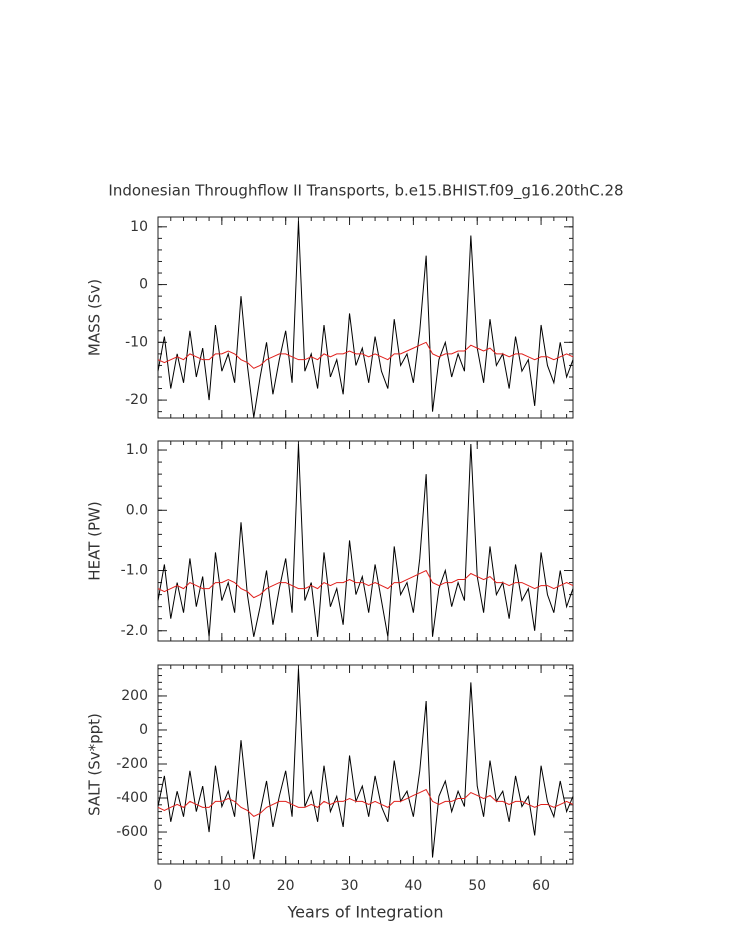  Describe the element at coordinates (136, 342) in the screenshot. I see `y-tick-label: -10` at that location.